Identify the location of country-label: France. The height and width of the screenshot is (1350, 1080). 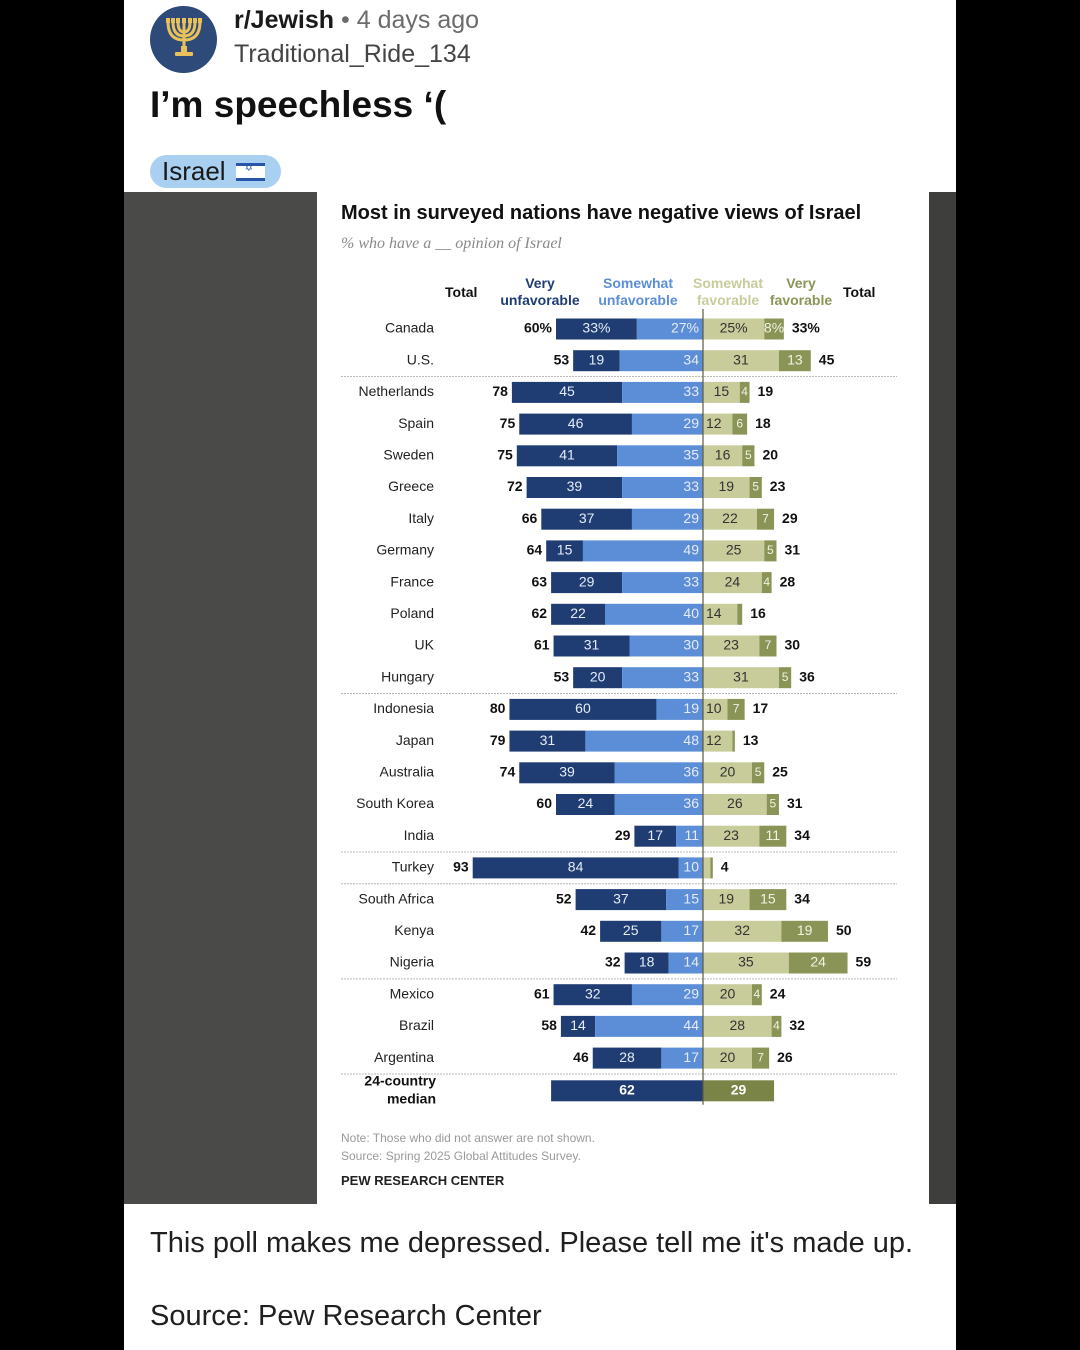
(412, 581).